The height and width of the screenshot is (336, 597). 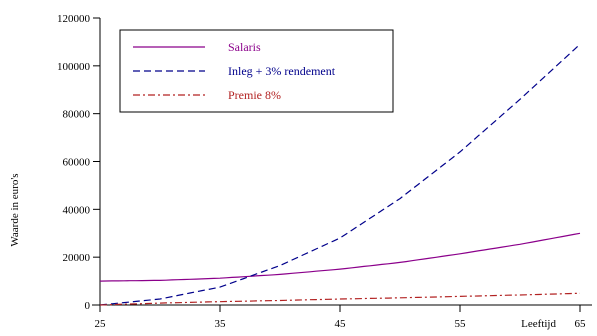 What do you see at coordinates (101, 324) in the screenshot?
I see `x-tick-label: 25` at bounding box center [101, 324].